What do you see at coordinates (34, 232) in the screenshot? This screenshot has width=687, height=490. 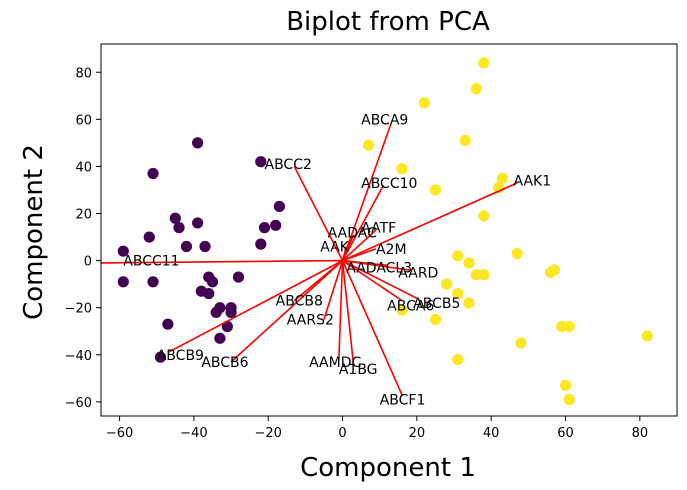 I see `y-axis-label: Component 2` at bounding box center [34, 232].